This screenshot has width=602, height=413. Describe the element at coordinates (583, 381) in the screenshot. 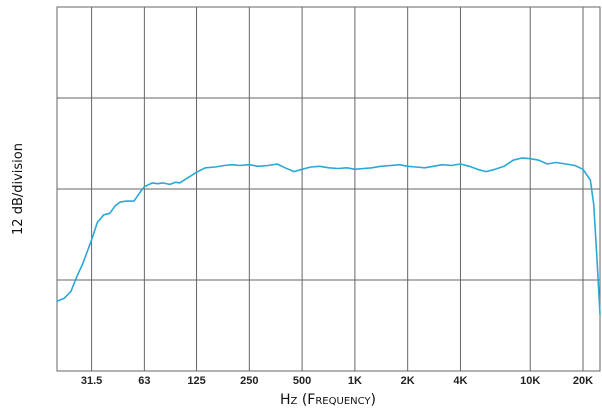

I see `x-tick-label: 20K` at that location.